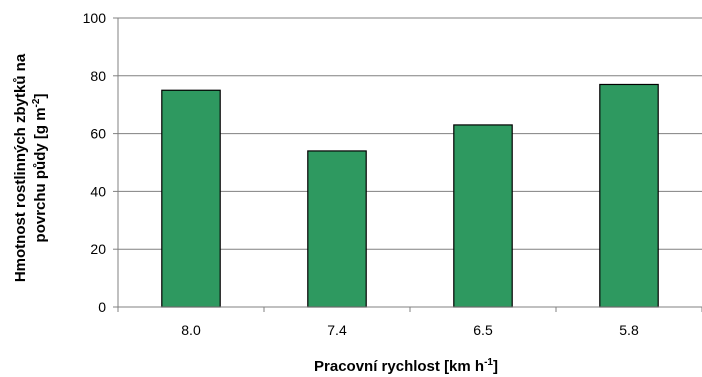 This screenshot has width=702, height=377. I want to click on x-axis-title-end: ], so click(495, 366).